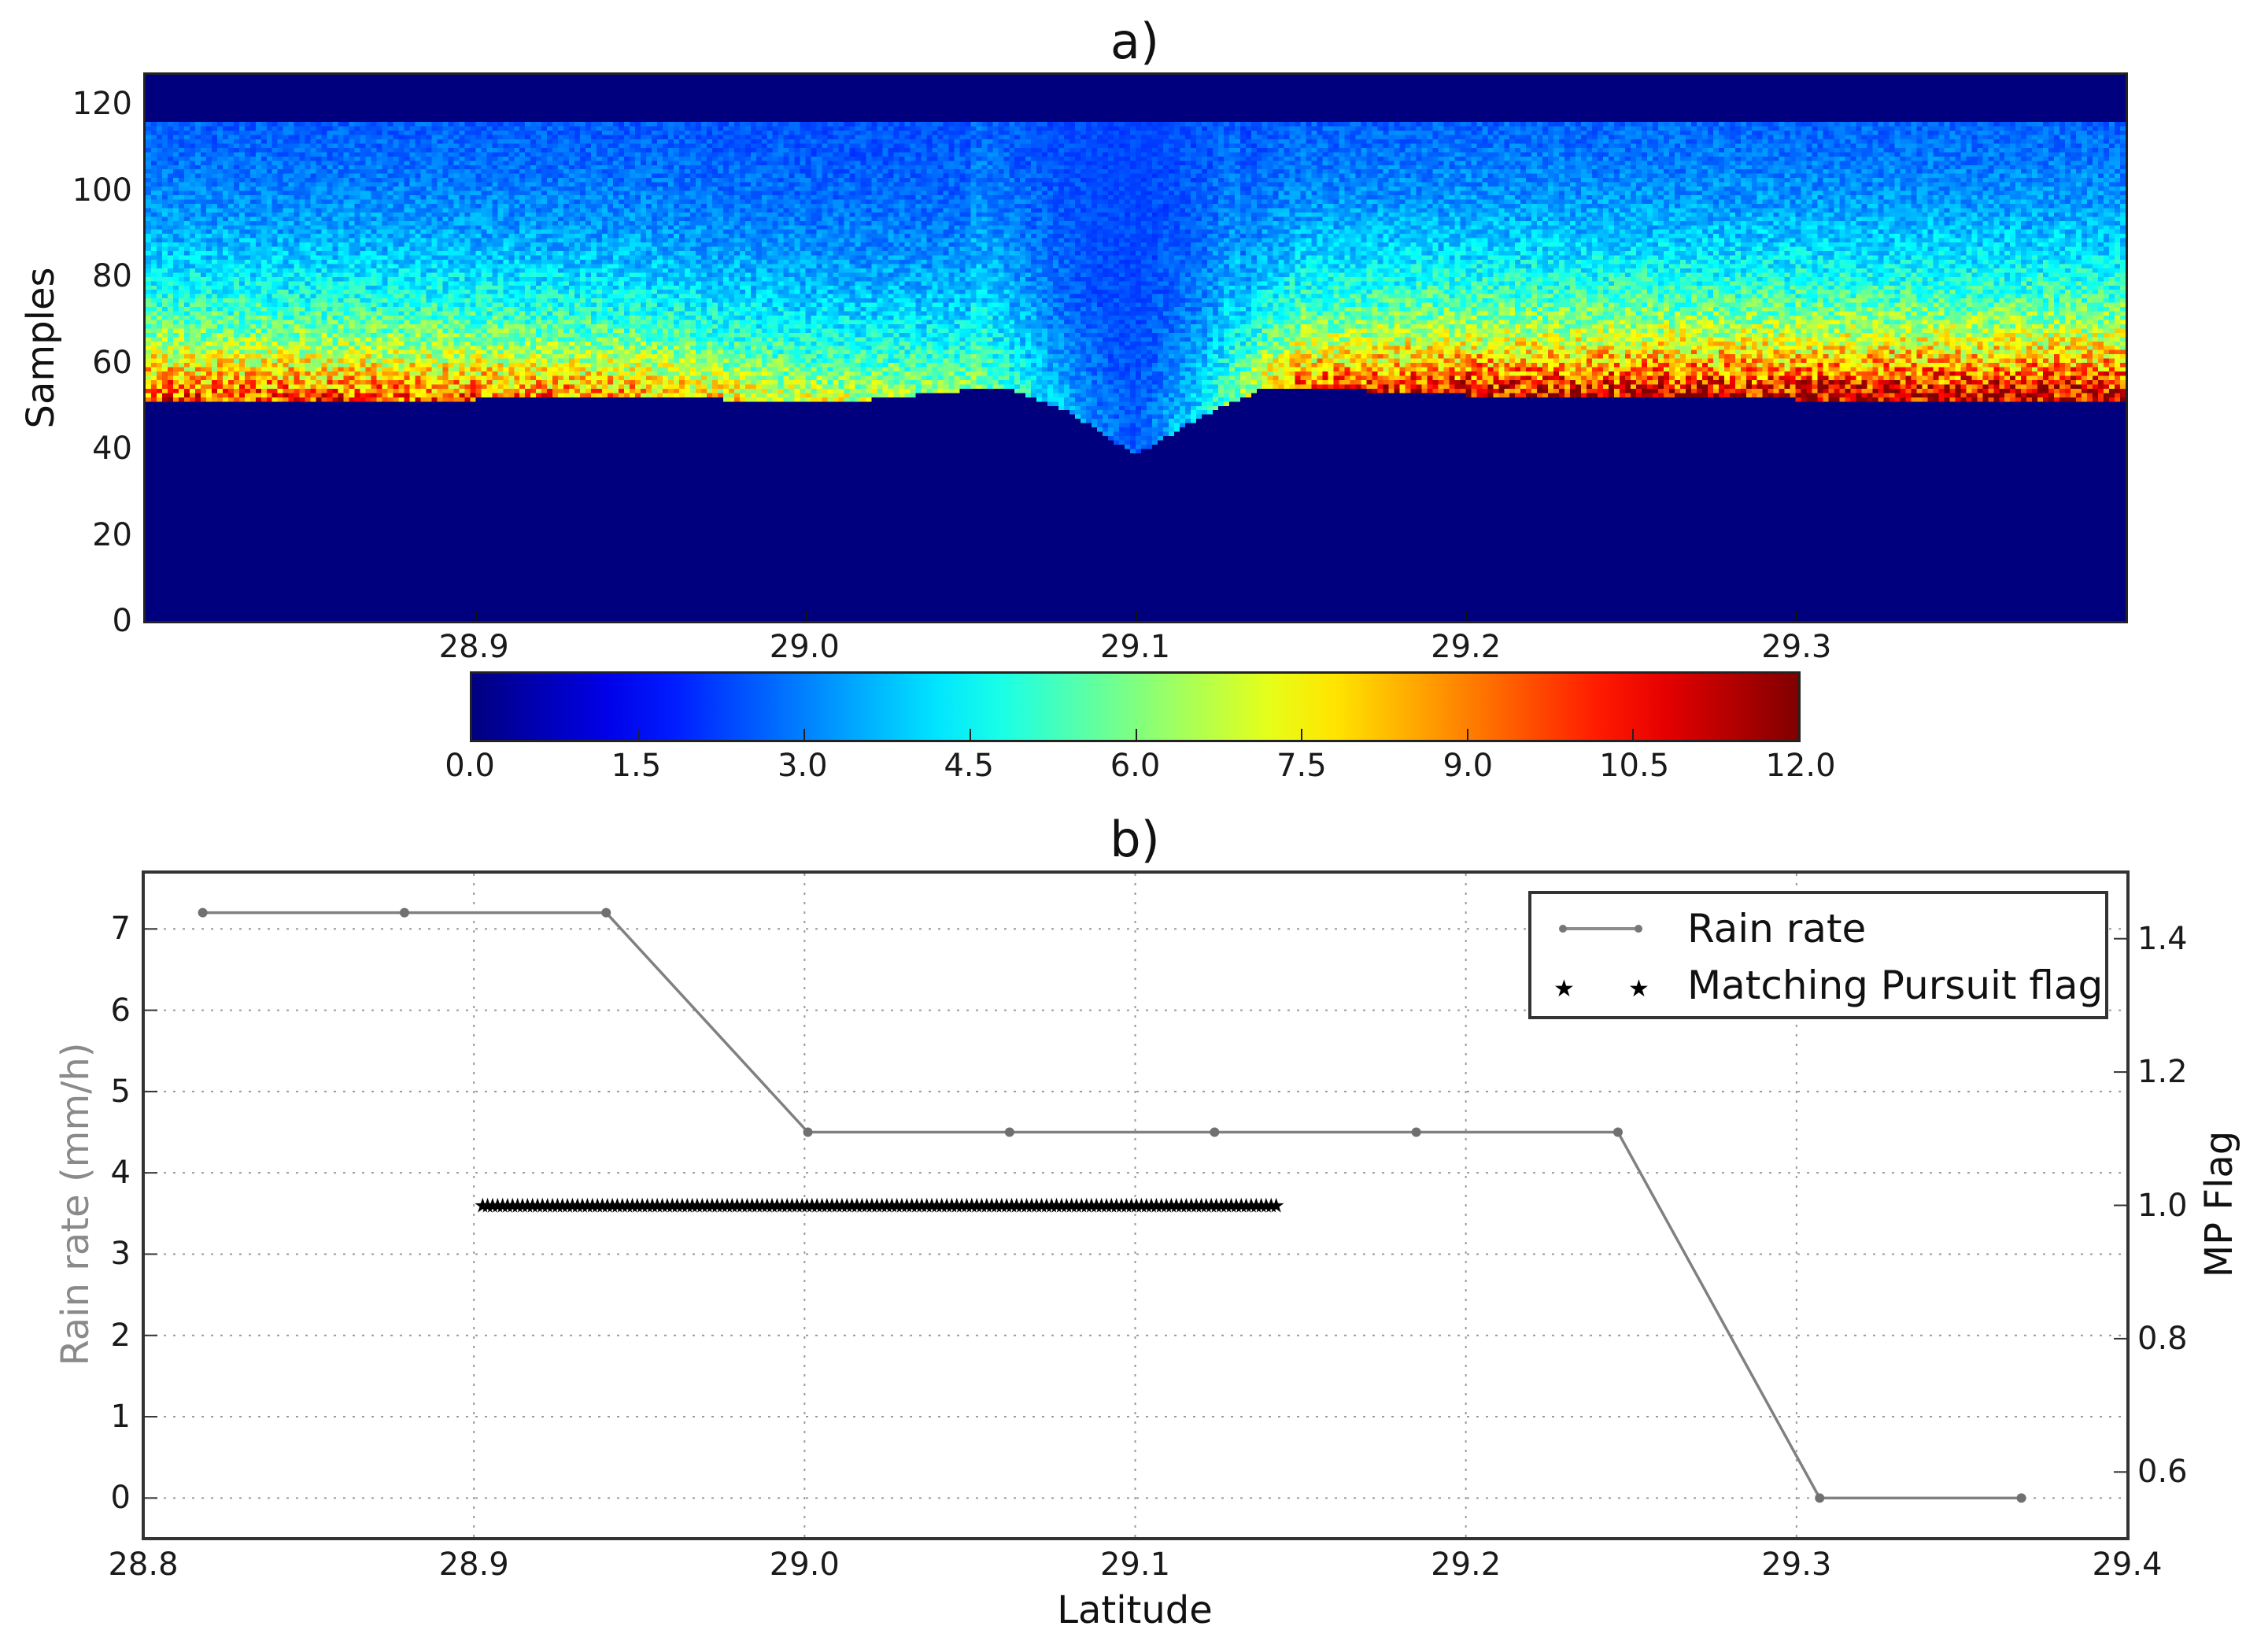  What do you see at coordinates (143, 1565) in the screenshot?
I see `latitude-tick-label: 28.8` at bounding box center [143, 1565].